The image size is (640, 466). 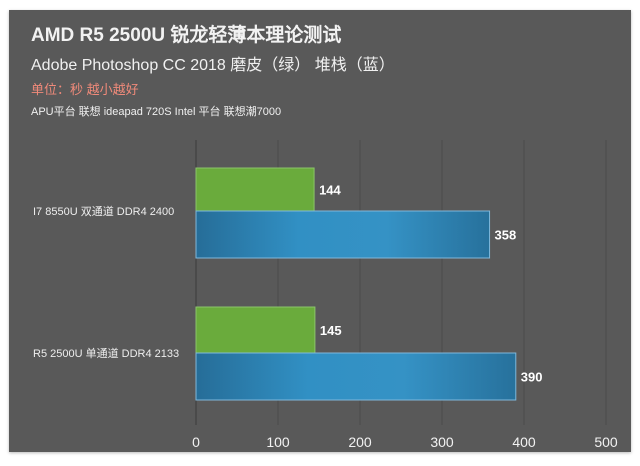 What do you see at coordinates (606, 442) in the screenshot?
I see `x-tick-label: 500` at bounding box center [606, 442].